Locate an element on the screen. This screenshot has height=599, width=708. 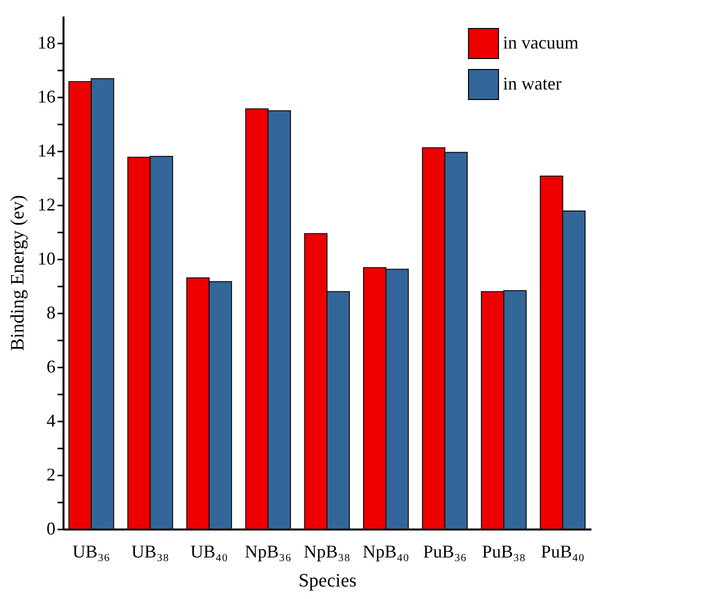
x-axis-title: Species is located at coordinates (327, 581).